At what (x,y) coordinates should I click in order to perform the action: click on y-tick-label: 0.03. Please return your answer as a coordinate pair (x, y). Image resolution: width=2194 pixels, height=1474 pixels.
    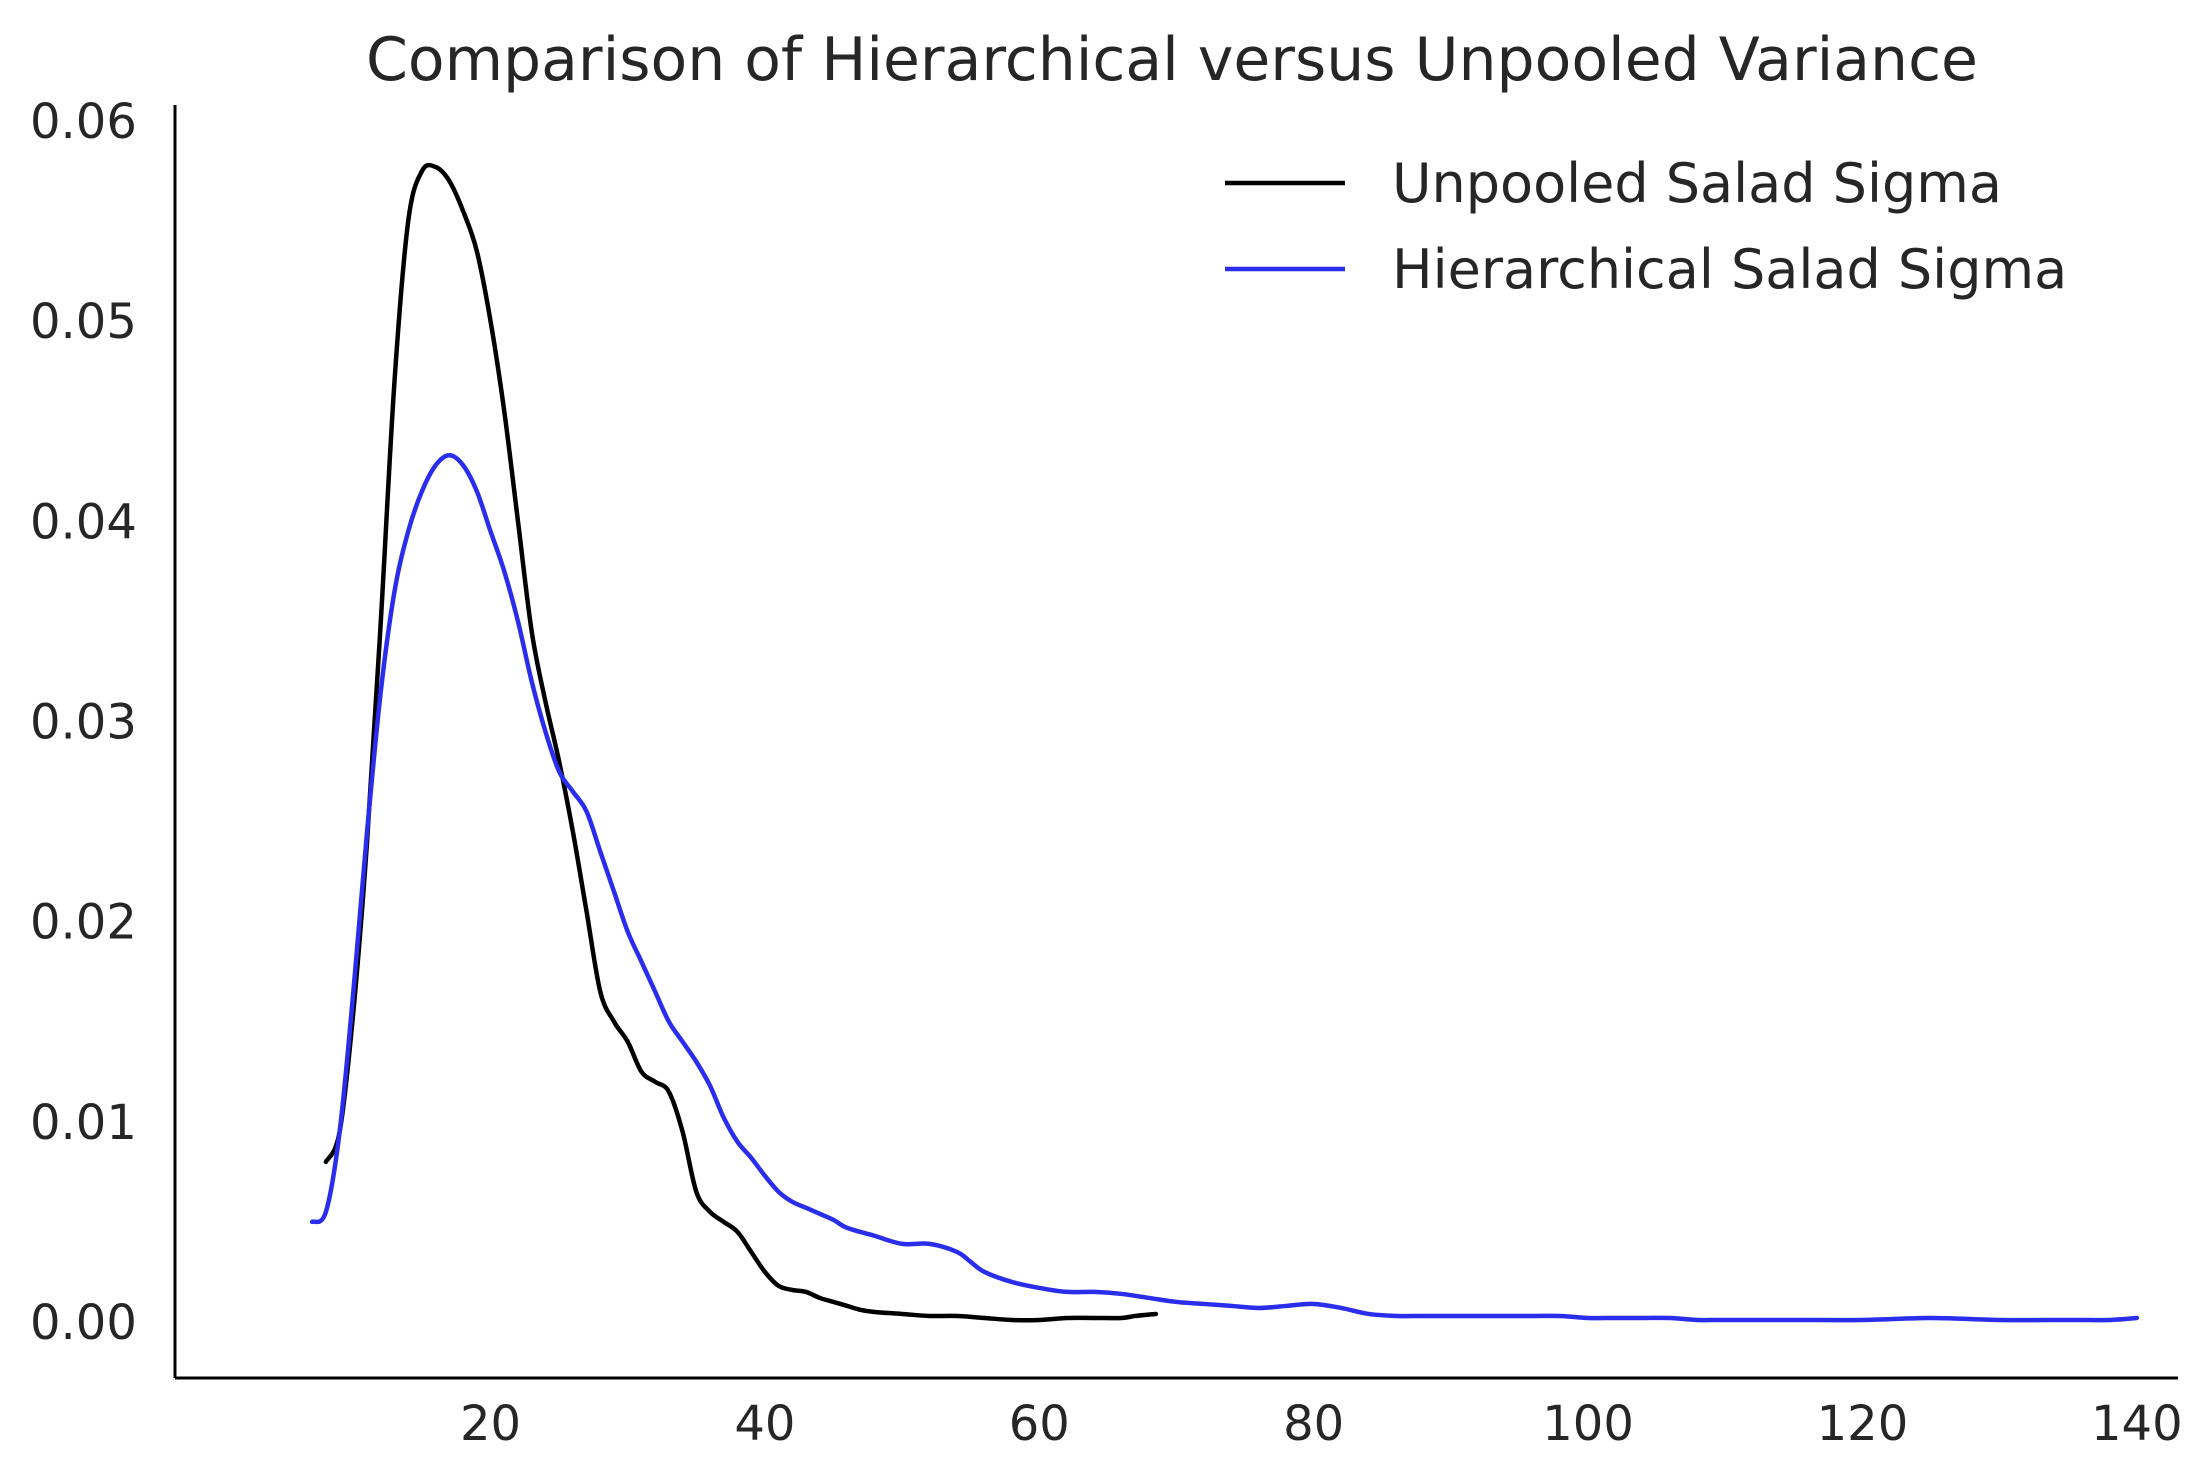
    Looking at the image, I should click on (83, 722).